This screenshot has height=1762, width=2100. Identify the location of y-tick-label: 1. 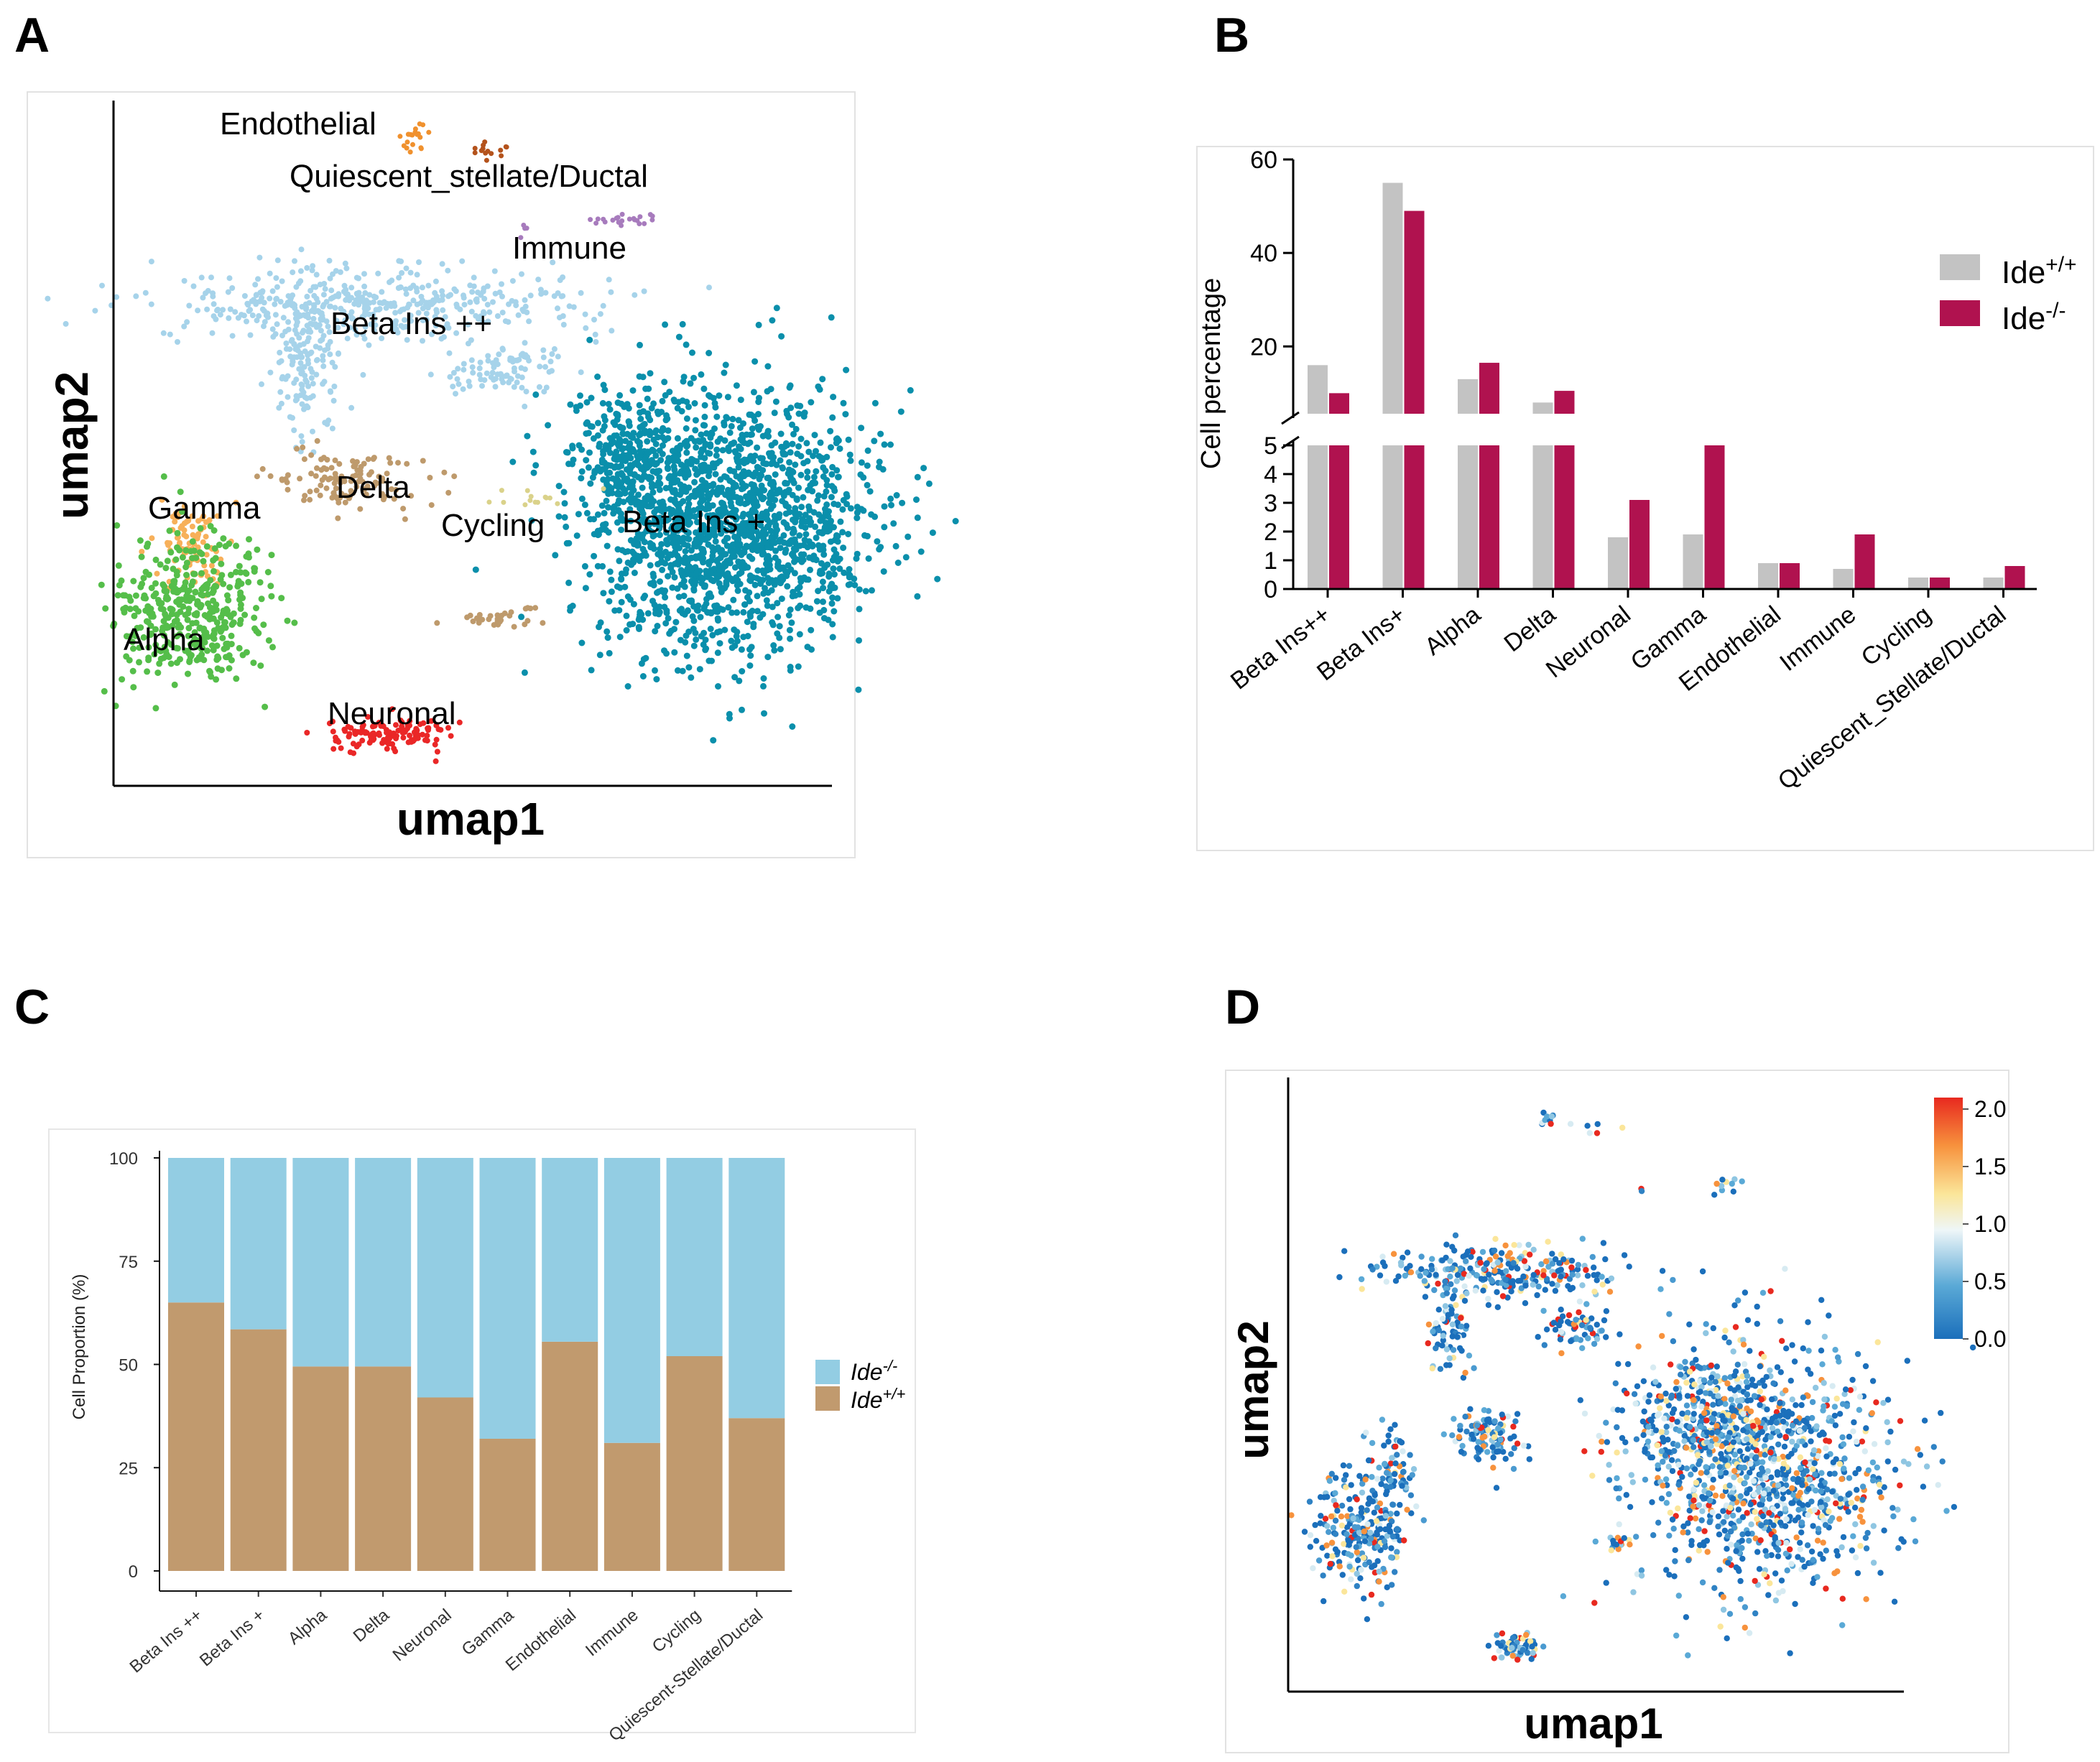
(1271, 561).